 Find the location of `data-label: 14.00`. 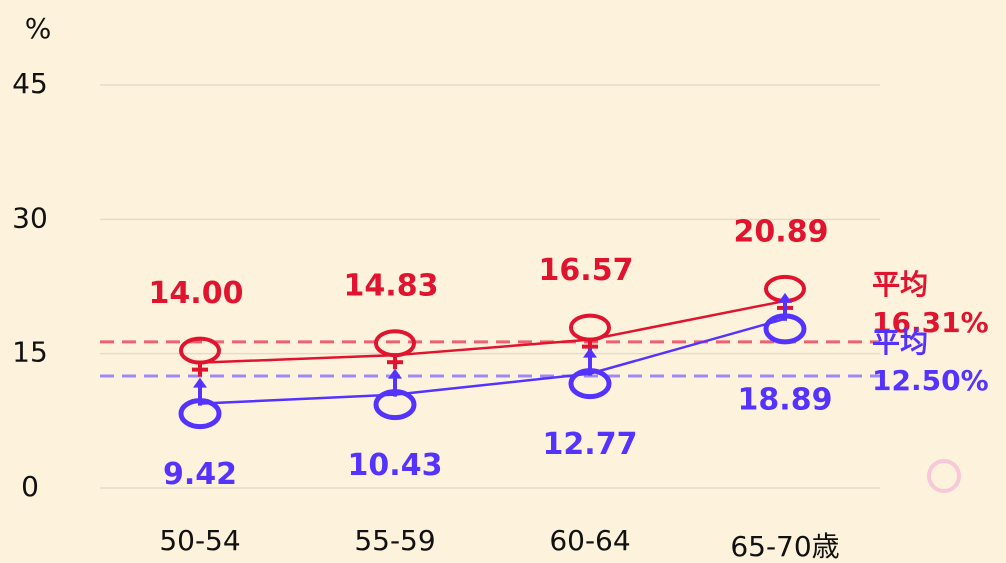

data-label: 14.00 is located at coordinates (196, 293).